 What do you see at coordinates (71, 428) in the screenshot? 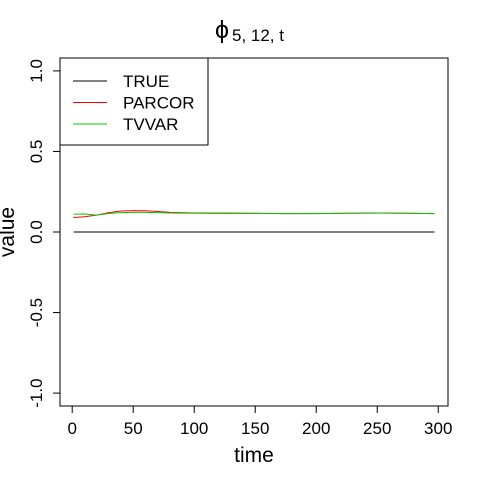
I see `x-tick-label: 0` at bounding box center [71, 428].